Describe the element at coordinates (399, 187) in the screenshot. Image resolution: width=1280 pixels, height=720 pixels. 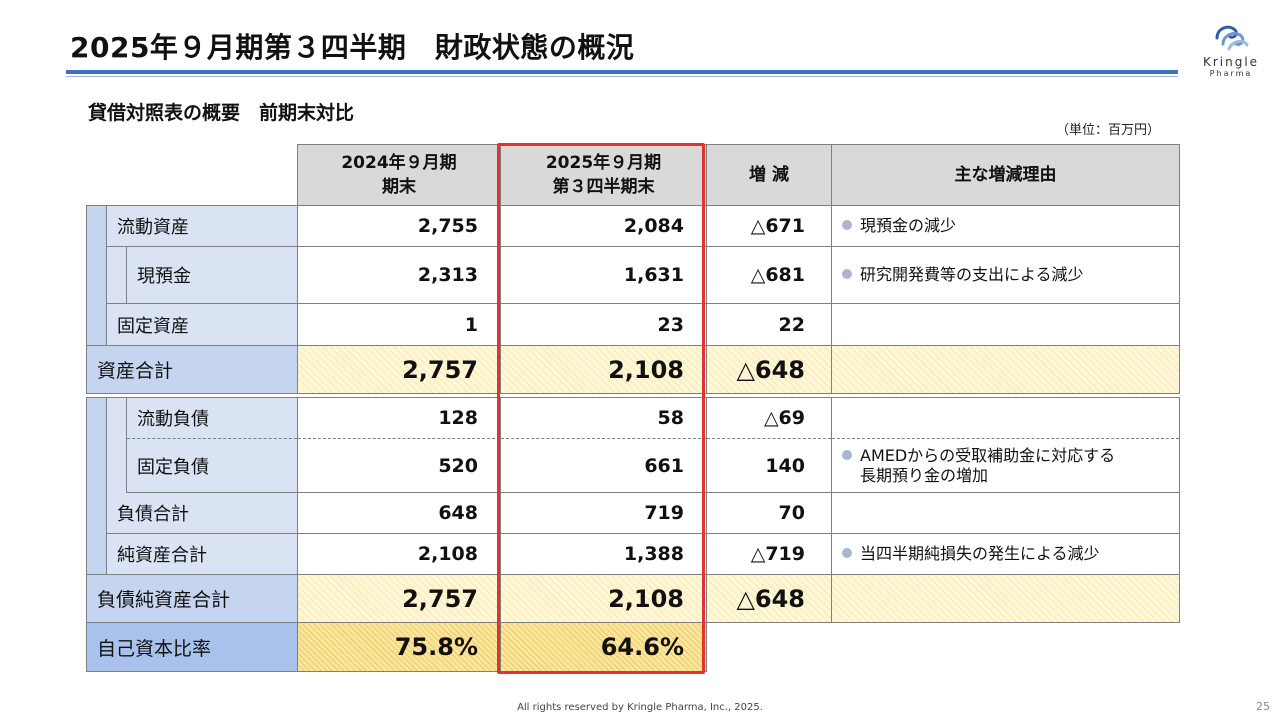
I see `header-prev-line2: 期末` at that location.